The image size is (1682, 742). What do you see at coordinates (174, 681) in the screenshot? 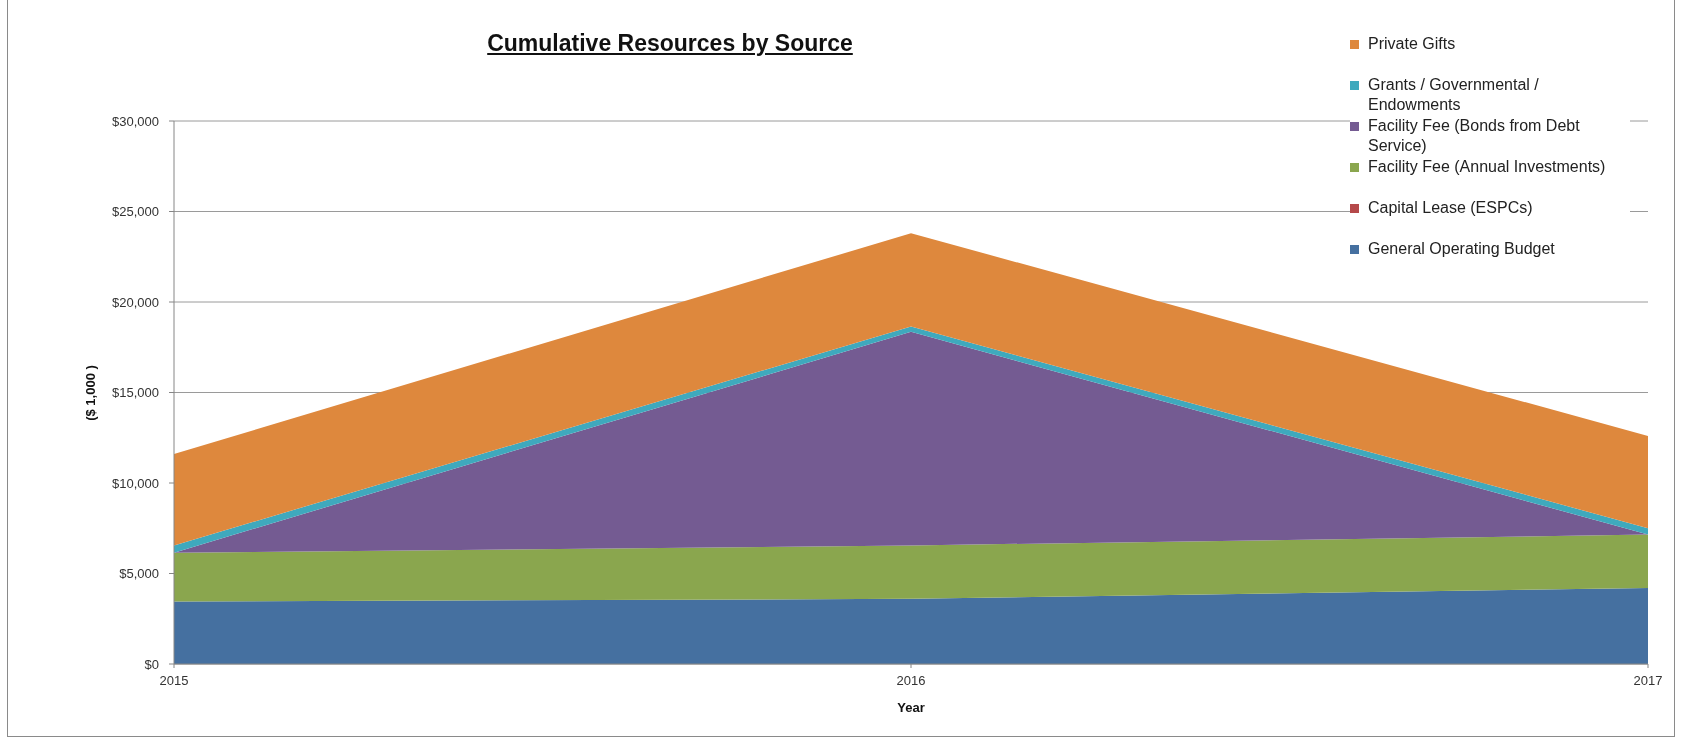
I see `x-tick-label: 2015` at bounding box center [174, 681].